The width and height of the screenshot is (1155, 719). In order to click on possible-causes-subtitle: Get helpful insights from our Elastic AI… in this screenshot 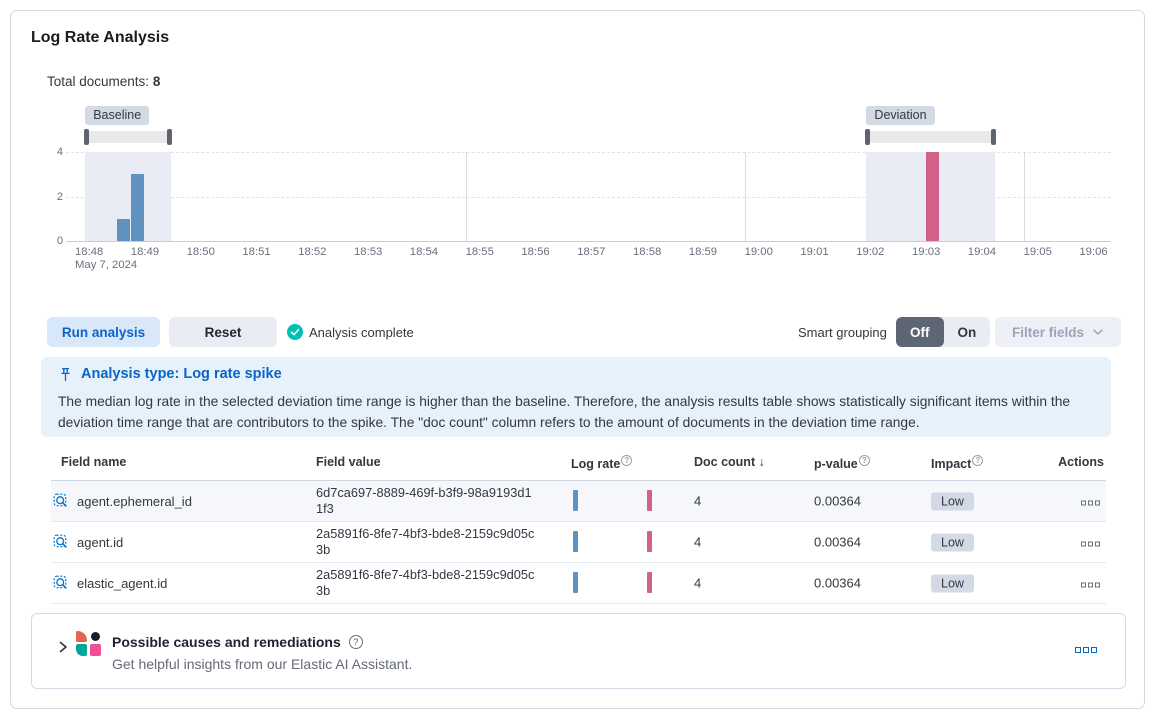, I will do `click(262, 664)`.